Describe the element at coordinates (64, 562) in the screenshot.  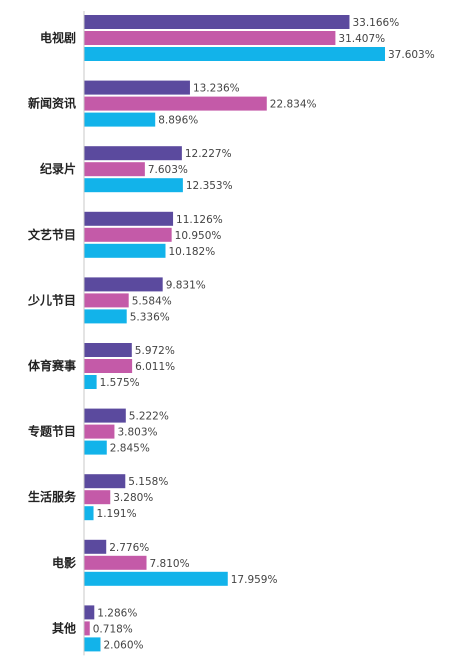
I see `category-label: 电影` at that location.